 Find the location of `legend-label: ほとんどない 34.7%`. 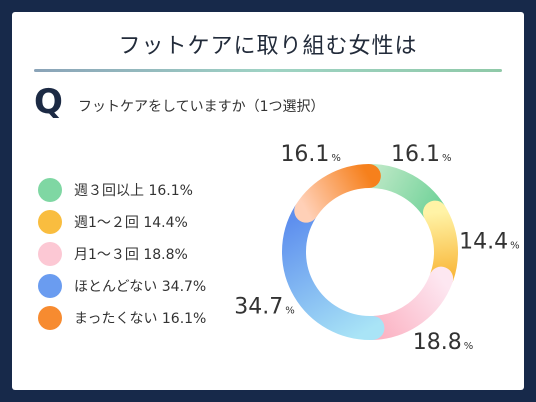

legend-label: ほとんどない 34.7% is located at coordinates (140, 287).